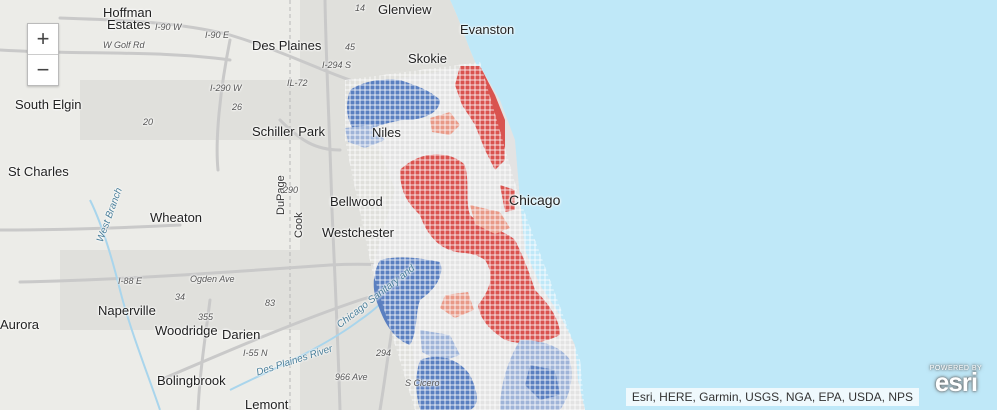 The image size is (997, 410). Describe the element at coordinates (43, 38) in the screenshot. I see `zoom-in-button: +` at that location.